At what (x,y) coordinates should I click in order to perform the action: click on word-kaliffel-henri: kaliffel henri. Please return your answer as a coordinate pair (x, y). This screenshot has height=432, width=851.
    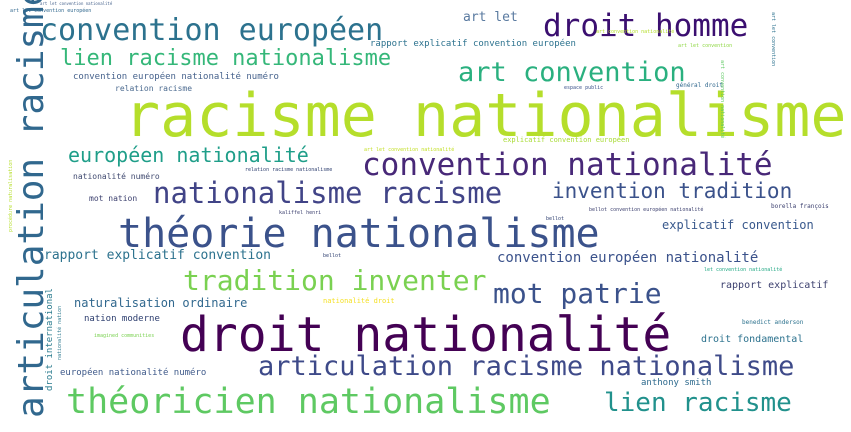
    Looking at the image, I should click on (300, 213).